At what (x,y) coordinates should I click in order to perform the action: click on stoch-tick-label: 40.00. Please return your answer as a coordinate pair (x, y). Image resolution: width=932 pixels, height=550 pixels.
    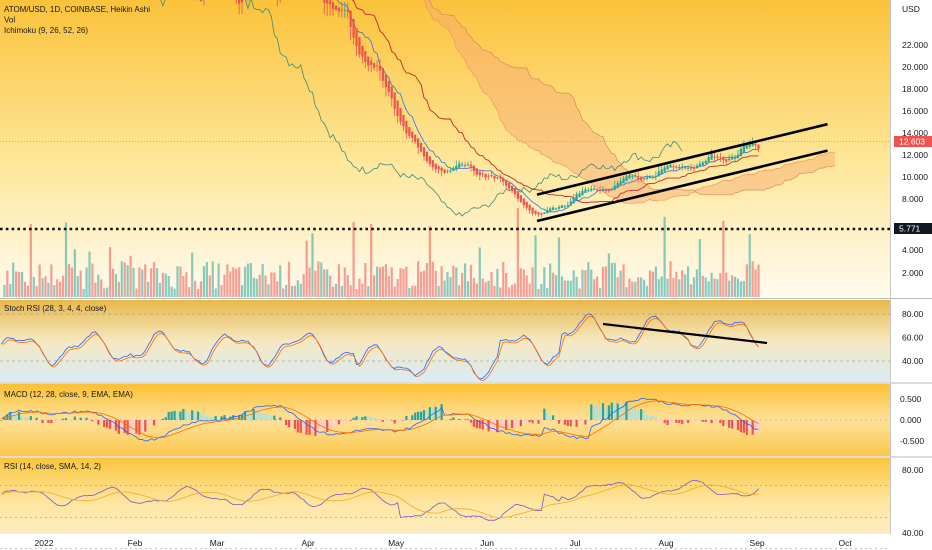
    Looking at the image, I should click on (913, 361).